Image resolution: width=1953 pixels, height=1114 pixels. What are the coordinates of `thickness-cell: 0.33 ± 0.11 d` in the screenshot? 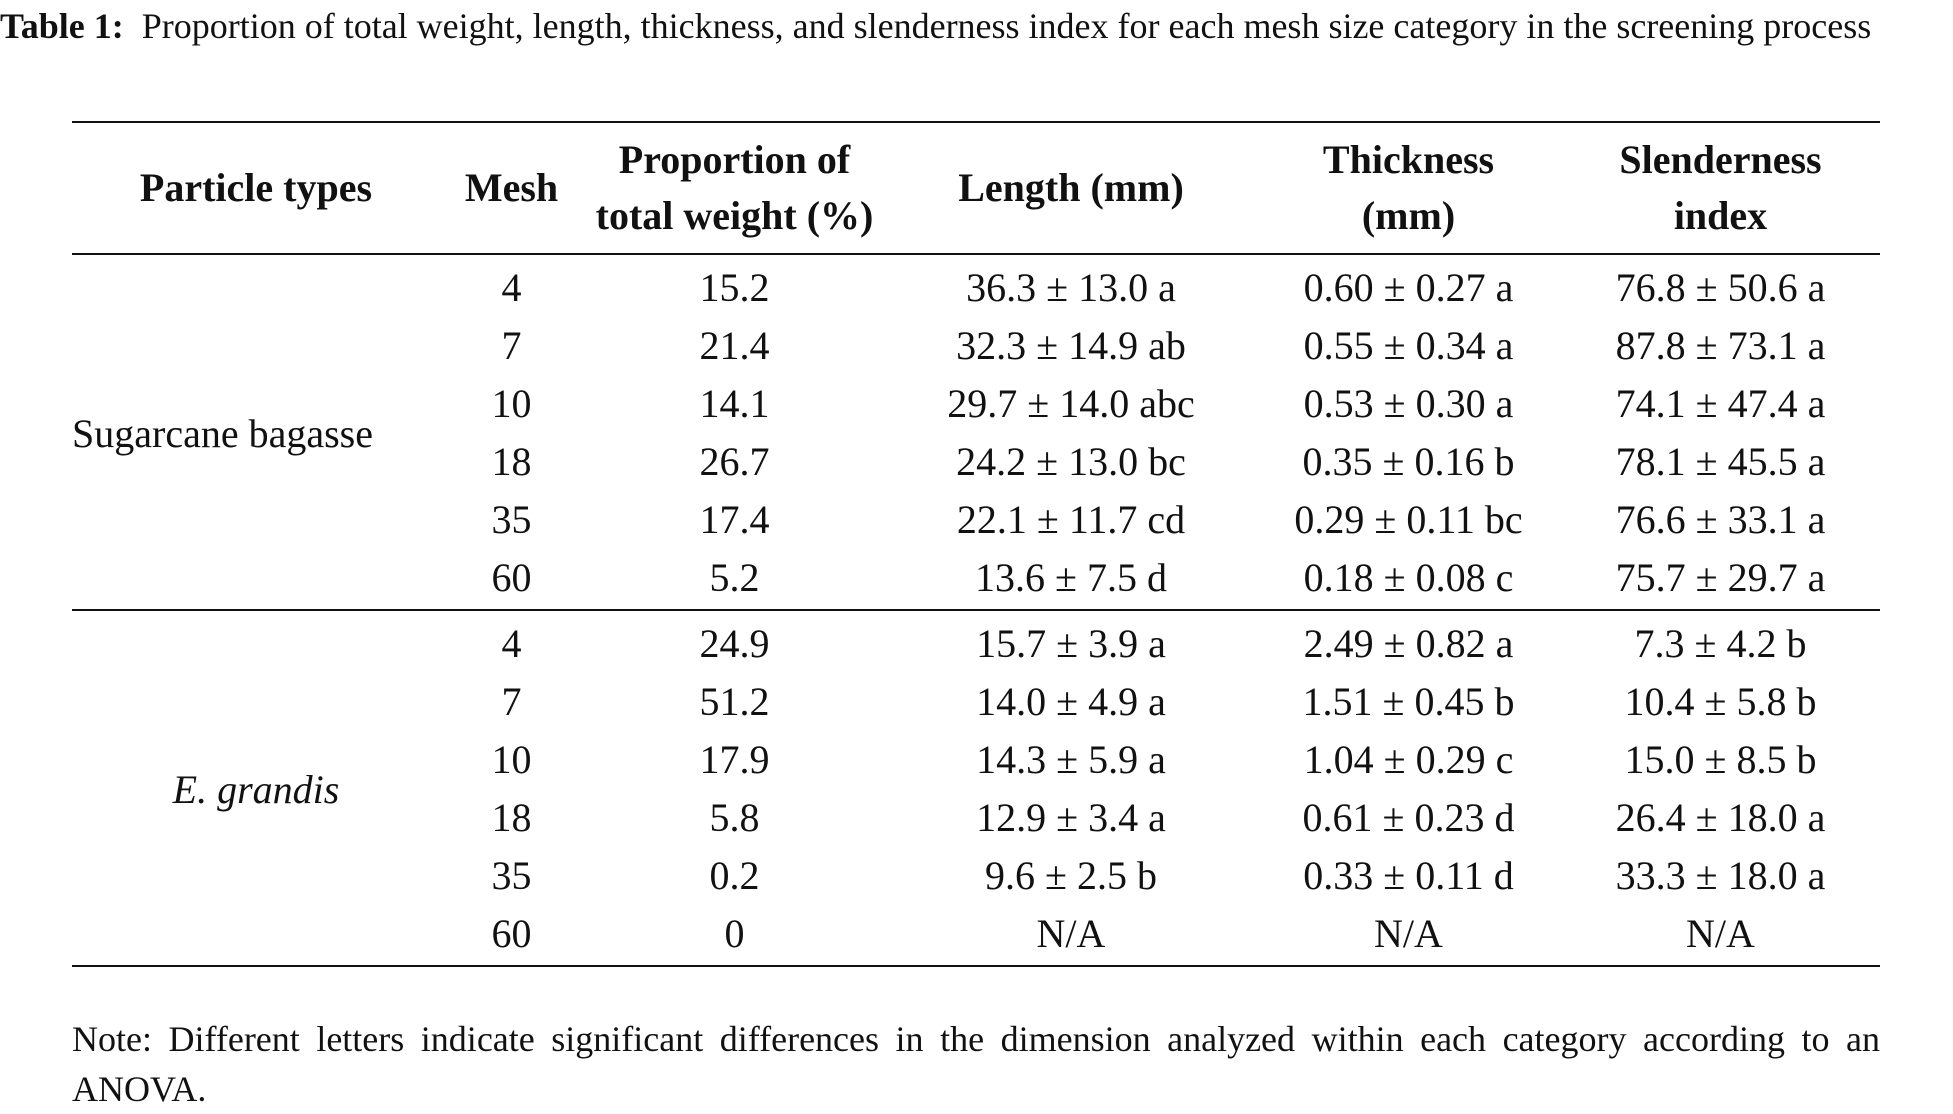 It's located at (1408, 875).